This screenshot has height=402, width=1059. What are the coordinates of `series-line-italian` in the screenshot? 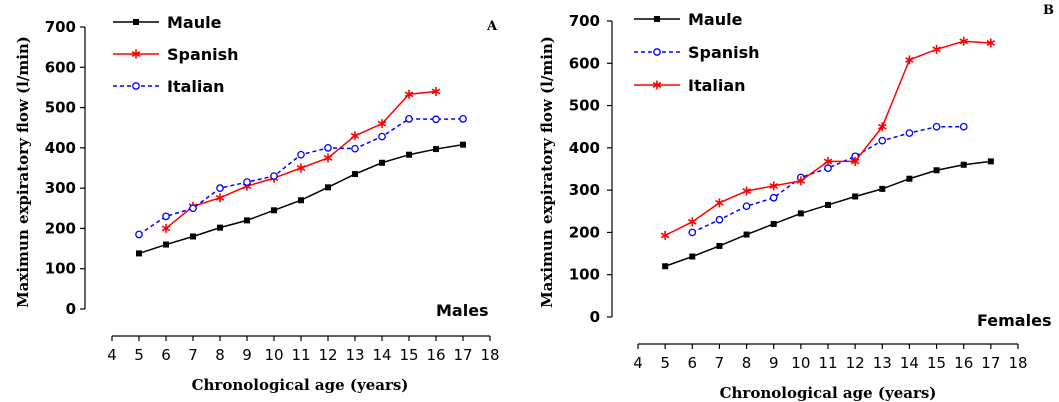 It's located at (301, 177).